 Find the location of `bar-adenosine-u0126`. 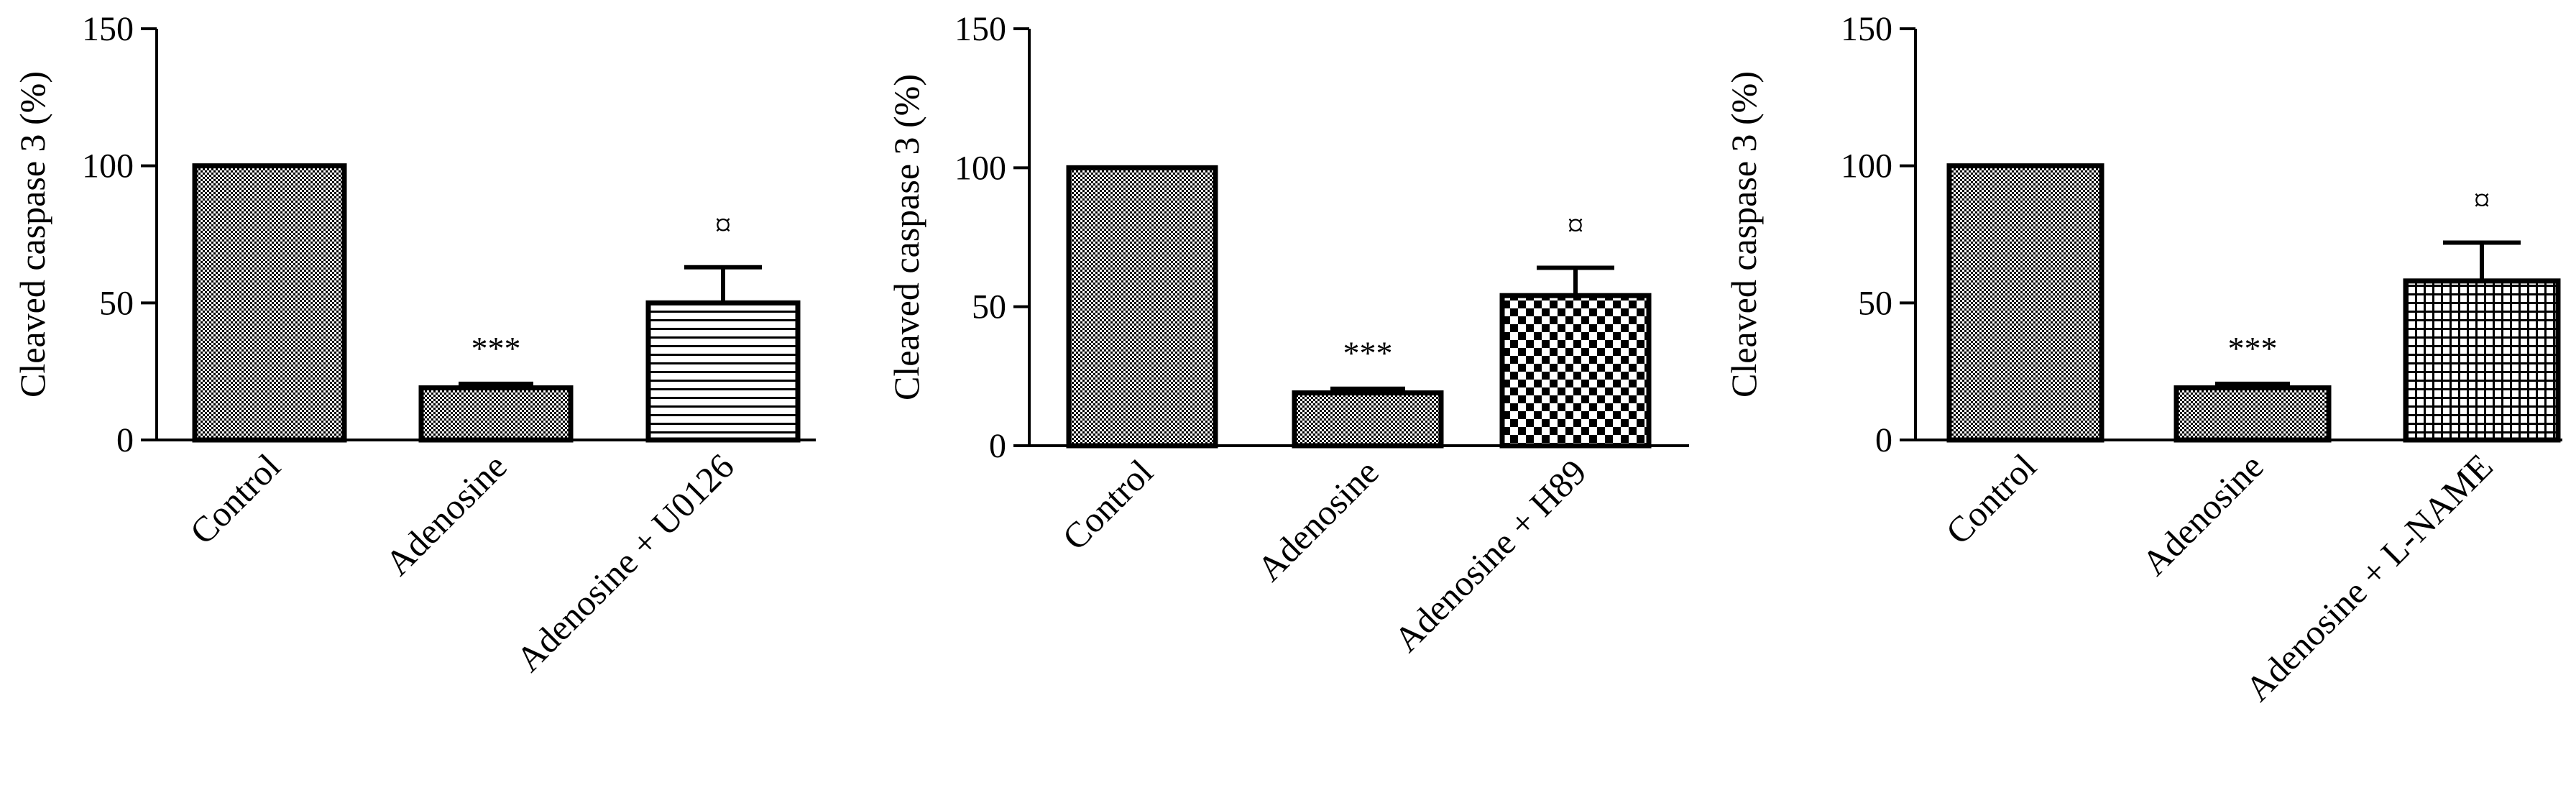

bar-adenosine-u0126 is located at coordinates (723, 372).